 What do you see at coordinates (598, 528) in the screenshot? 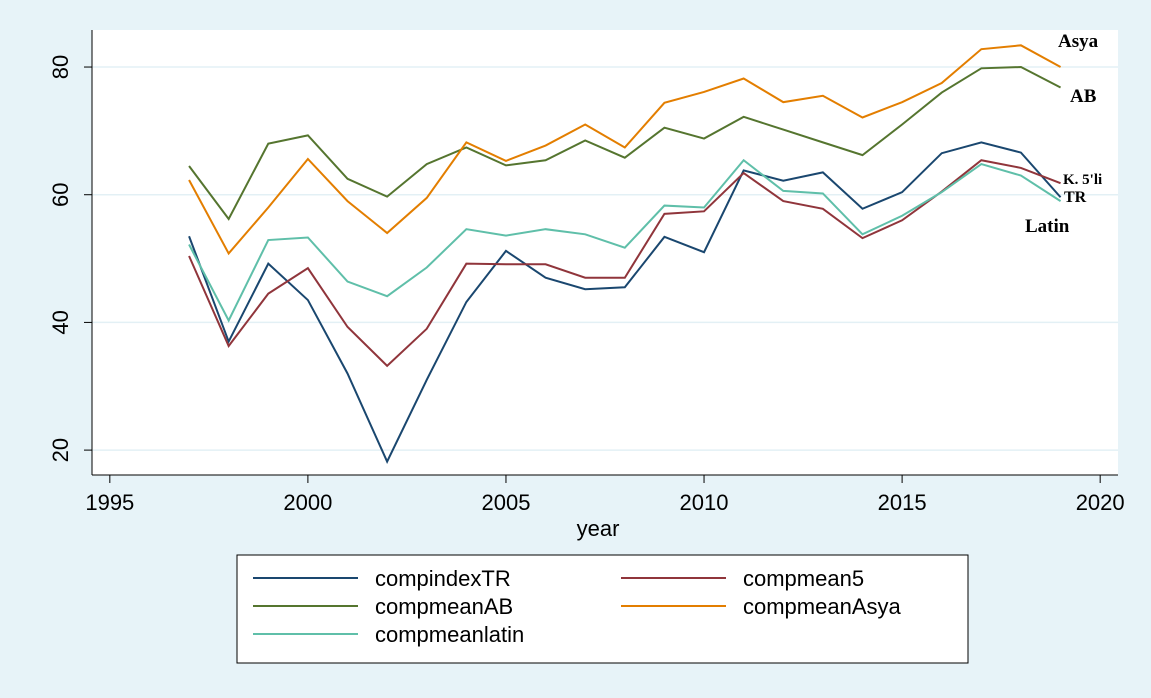
I see `x-axis-label: year` at bounding box center [598, 528].